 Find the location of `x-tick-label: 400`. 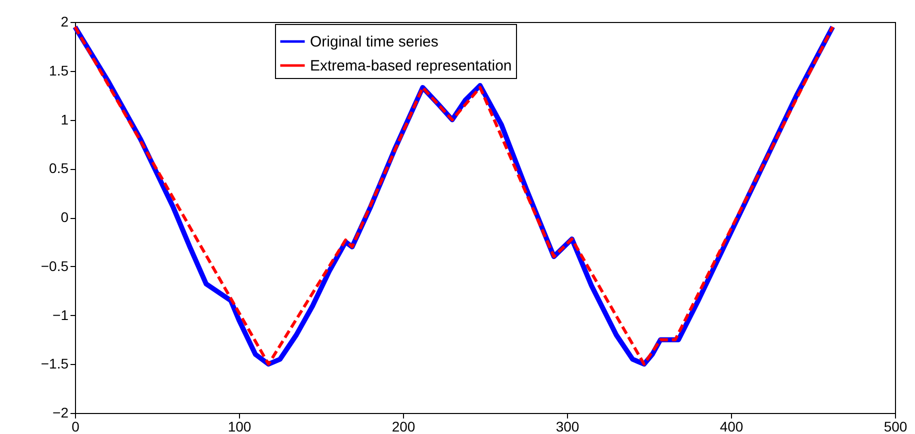

x-tick-label: 400 is located at coordinates (732, 426).